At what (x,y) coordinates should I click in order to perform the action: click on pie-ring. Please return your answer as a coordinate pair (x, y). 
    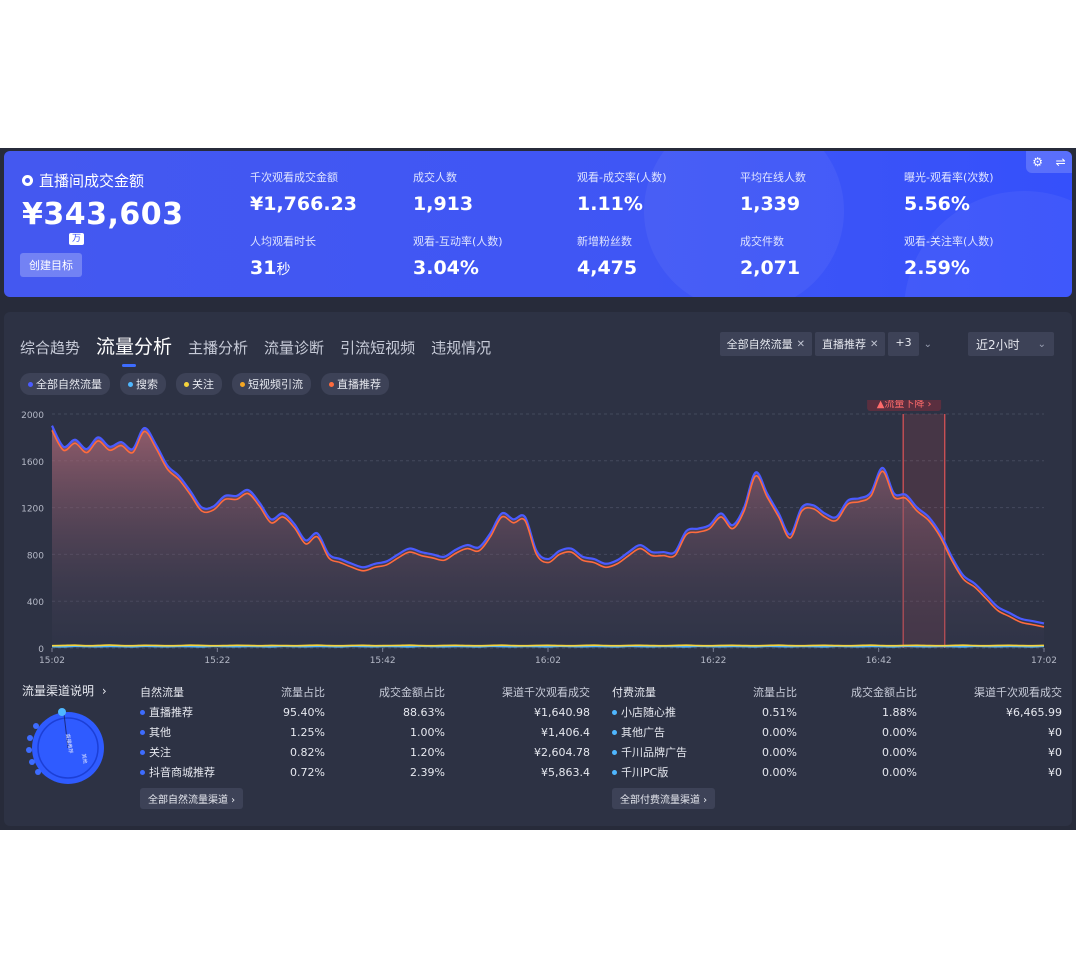
    Looking at the image, I should click on (68, 748).